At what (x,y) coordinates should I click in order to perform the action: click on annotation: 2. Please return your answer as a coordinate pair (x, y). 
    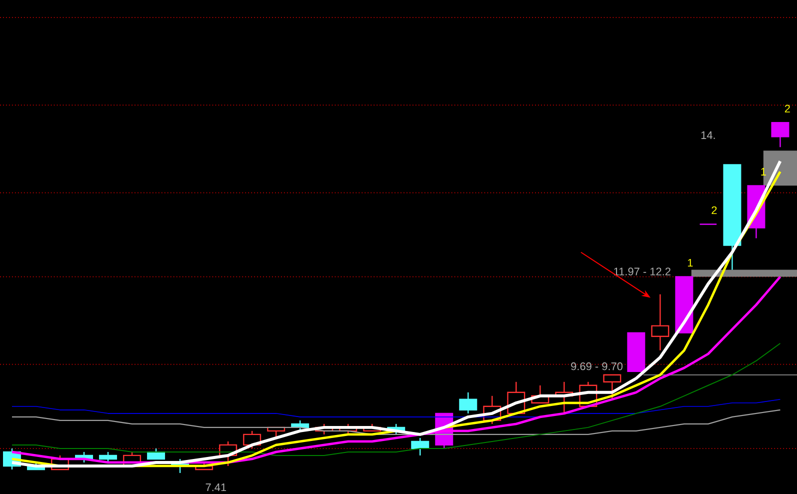
    Looking at the image, I should click on (714, 210).